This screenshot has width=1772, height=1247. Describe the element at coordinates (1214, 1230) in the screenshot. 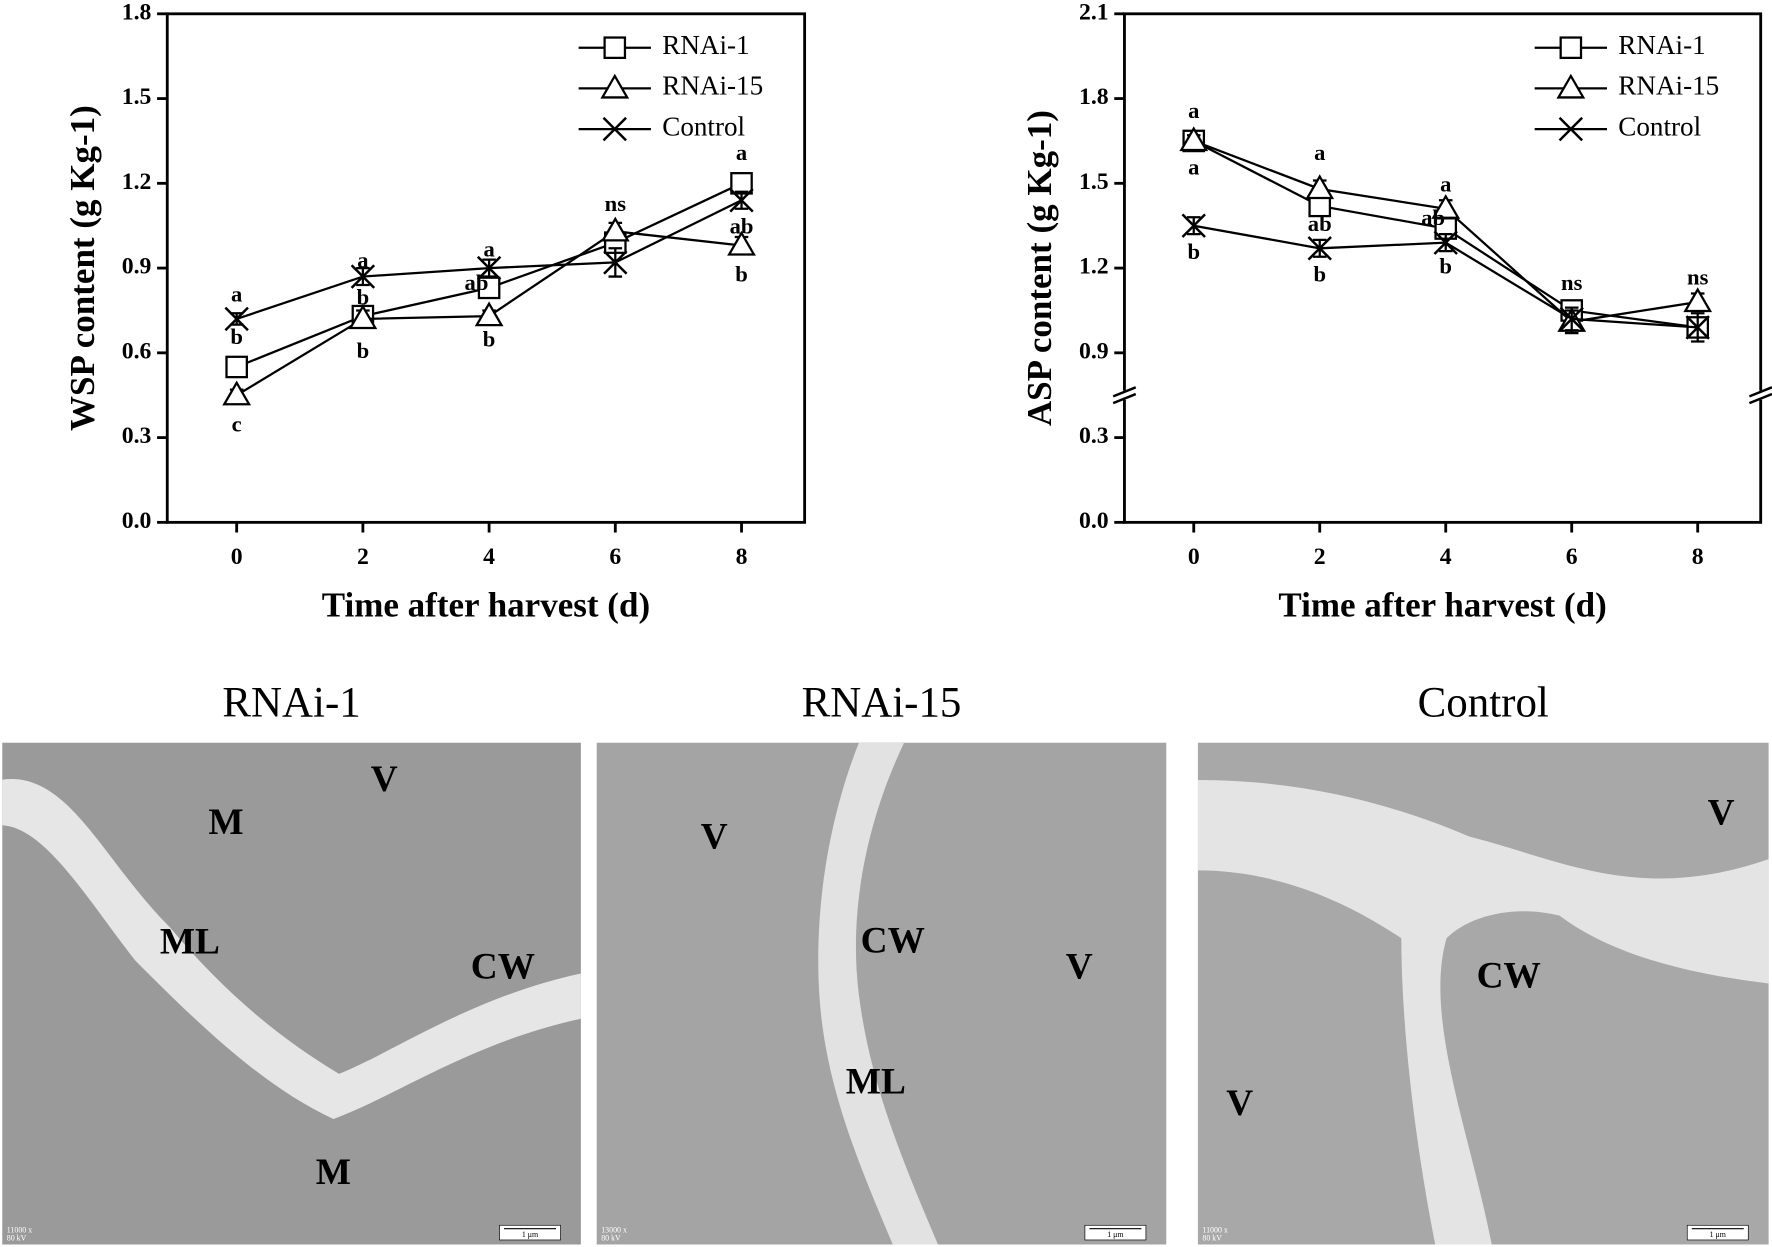

I see `magnification: 11000 x` at that location.